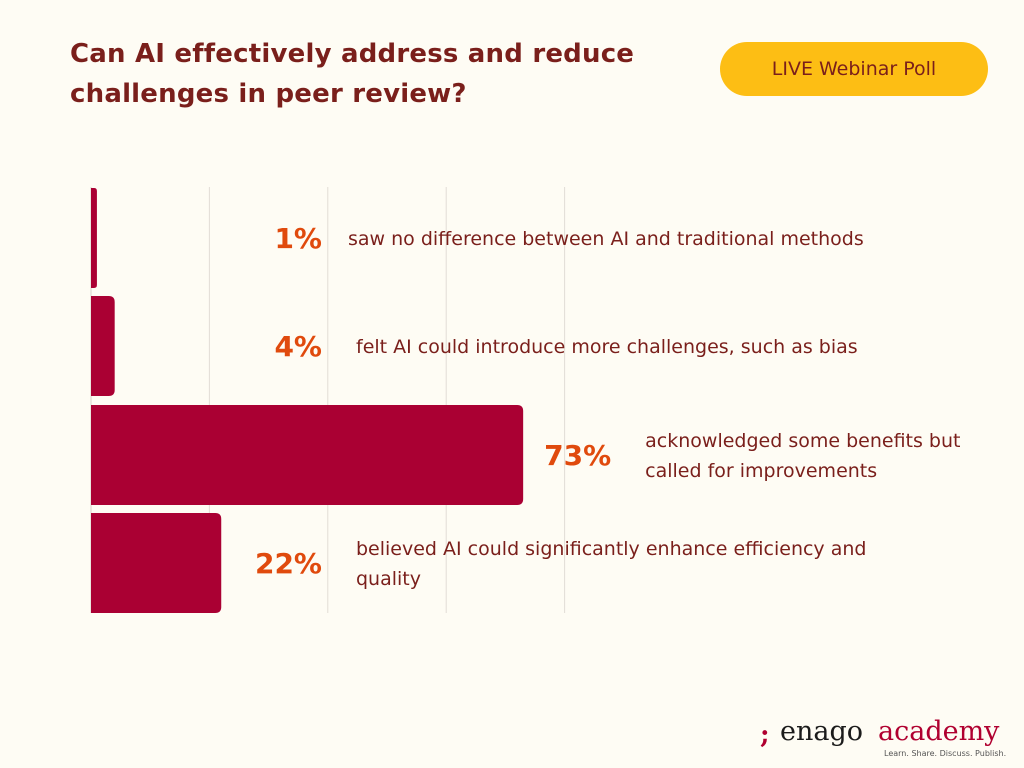 This screenshot has width=1024, height=768. What do you see at coordinates (945, 753) in the screenshot?
I see `logo-tagline: Learn. Share. Discuss. Publish.` at bounding box center [945, 753].